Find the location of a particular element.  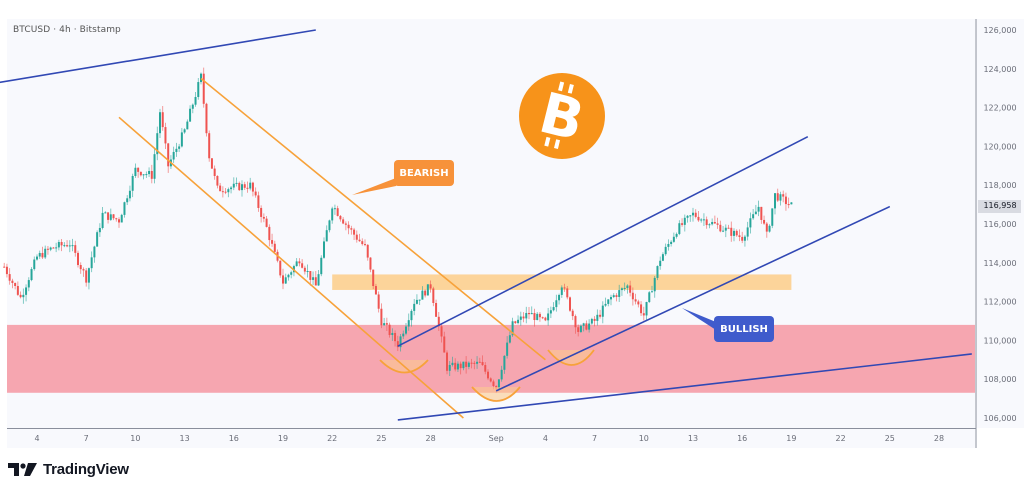

bitcoin-logo-icon: B is located at coordinates (562, 116).